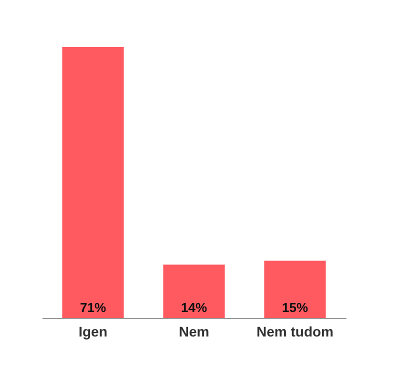  I want to click on data-label: 14%, so click(194, 307).